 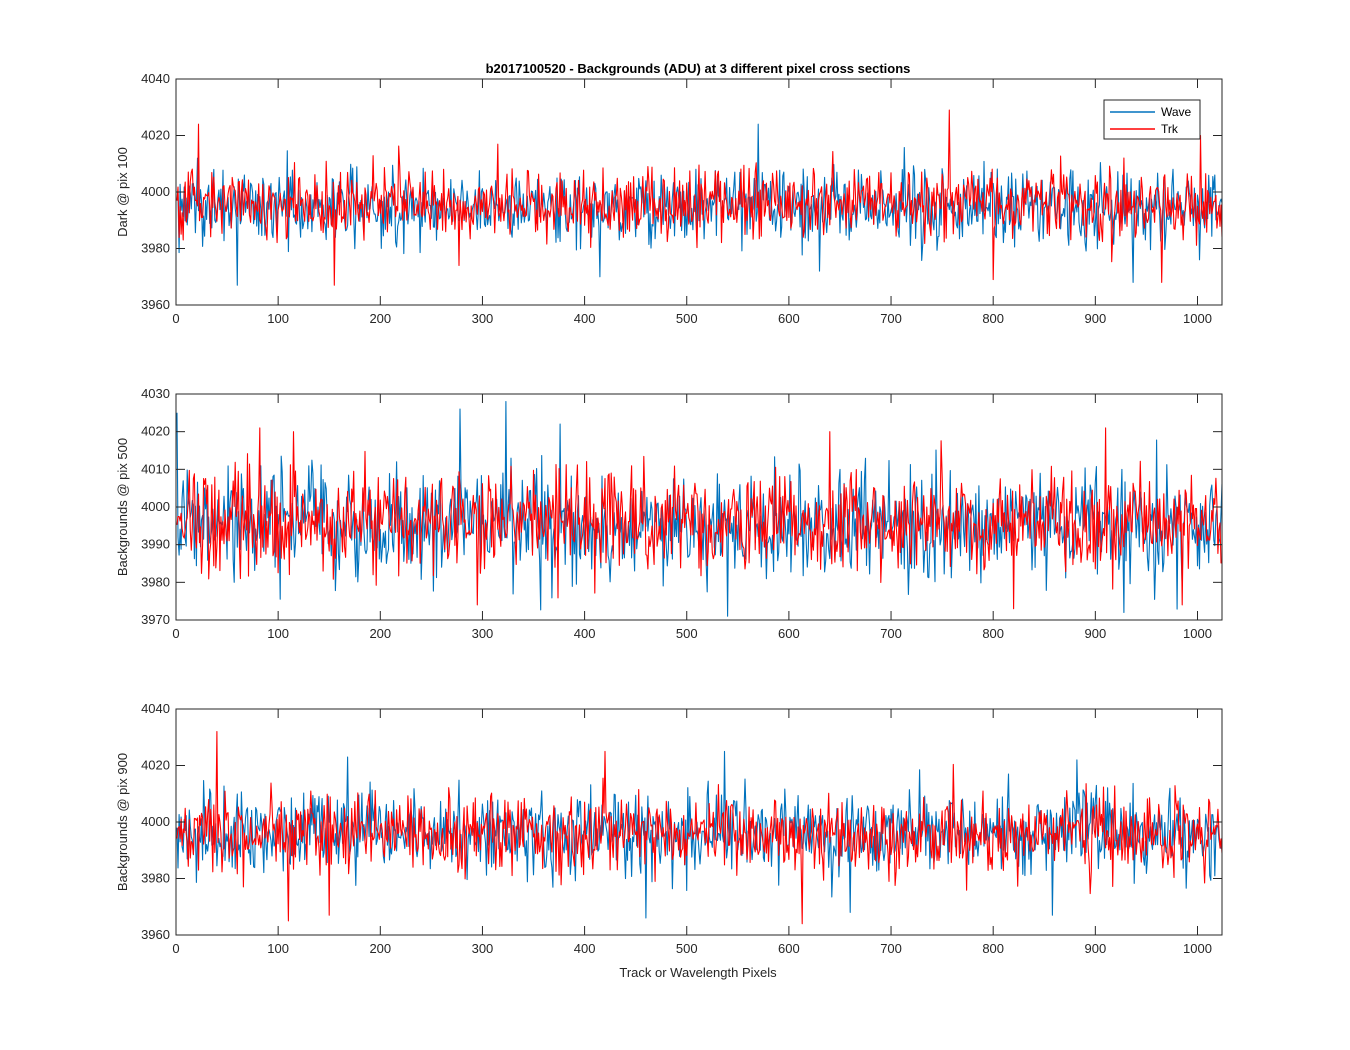 I want to click on legend-label-trk: Trk, so click(x=1170, y=129).